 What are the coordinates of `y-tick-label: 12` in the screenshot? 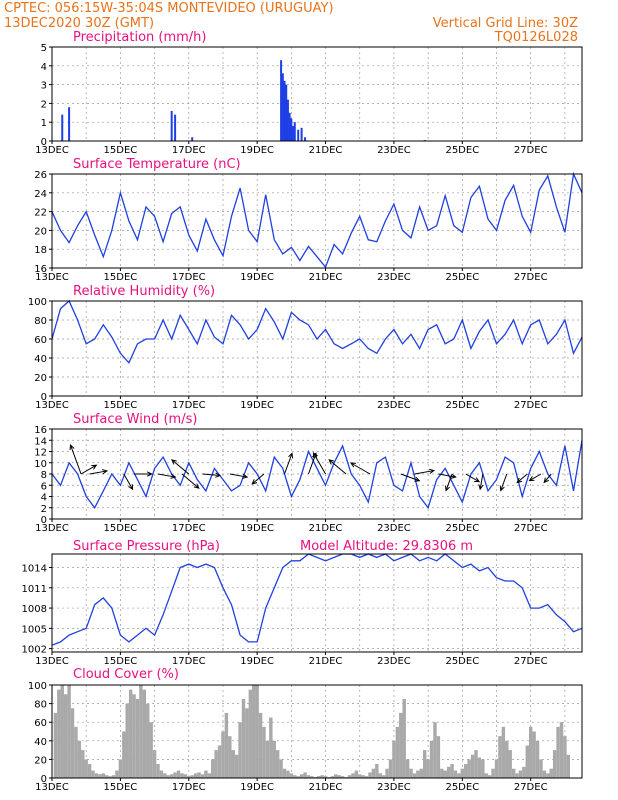 It's located at (40, 453).